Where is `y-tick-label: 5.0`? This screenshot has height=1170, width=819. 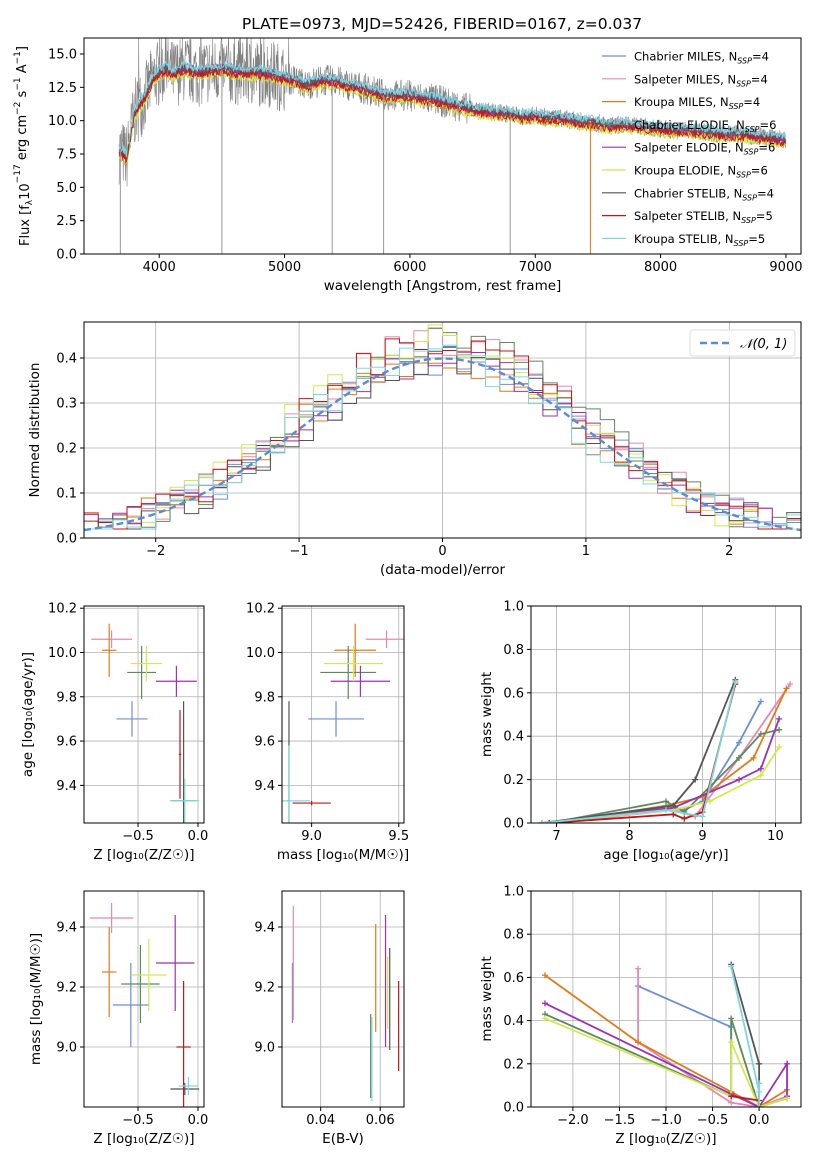
y-tick-label: 5.0 is located at coordinates (66, 188).